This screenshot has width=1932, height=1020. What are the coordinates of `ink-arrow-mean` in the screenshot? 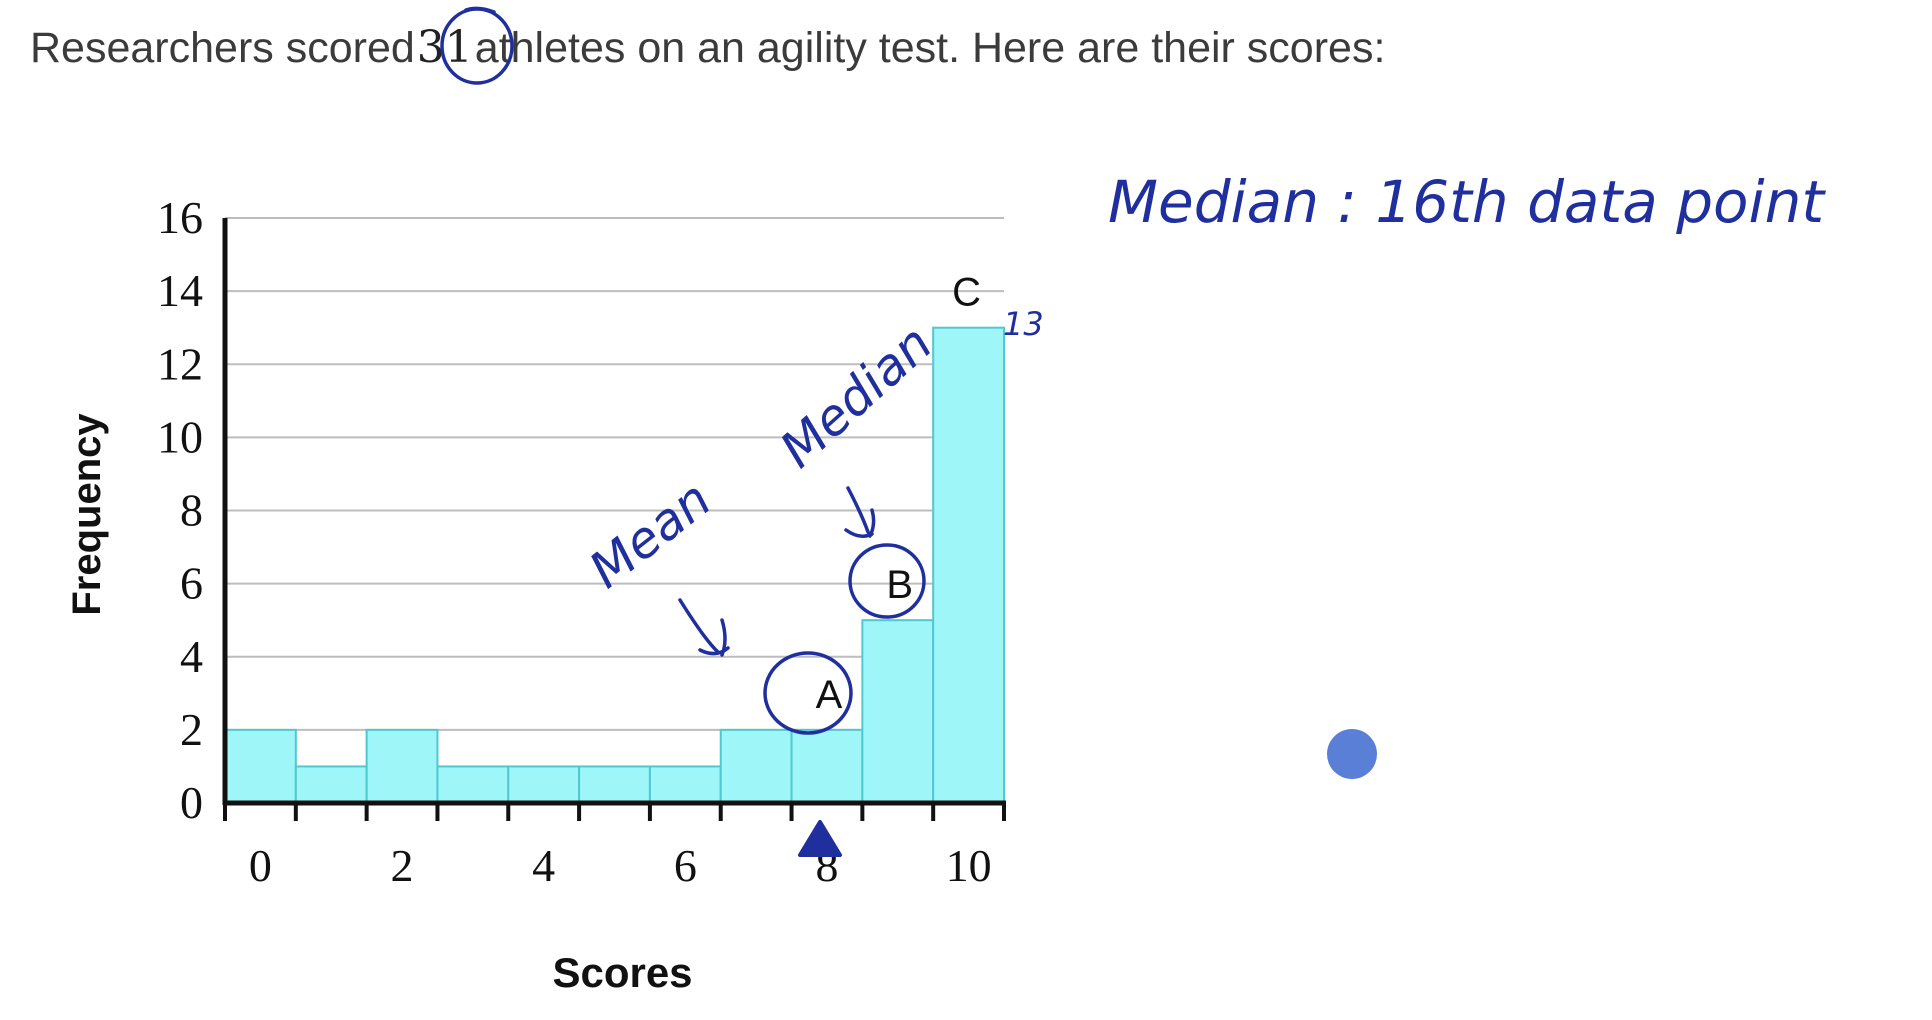 It's located at (704, 627).